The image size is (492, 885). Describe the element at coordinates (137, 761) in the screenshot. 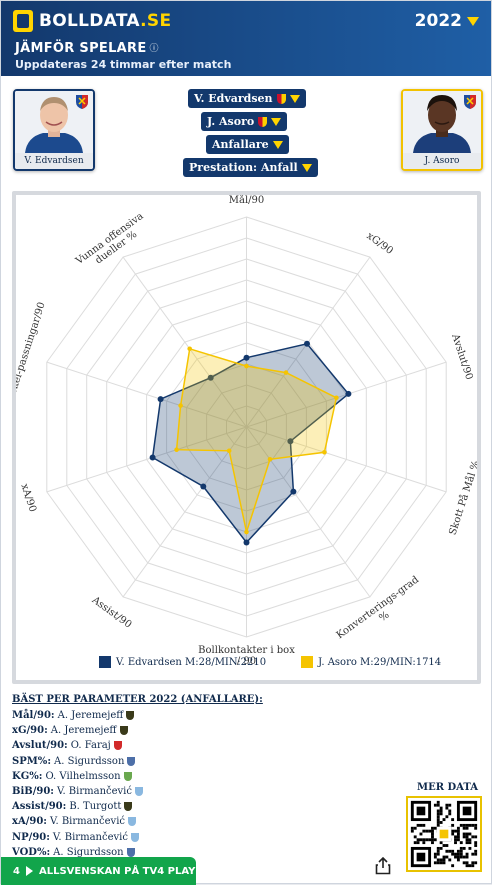

I see `best-row: SPM%: A. Sigurdsson` at that location.